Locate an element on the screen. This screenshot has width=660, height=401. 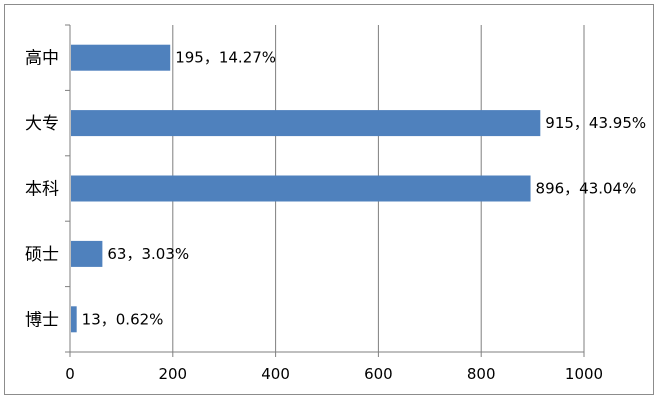
x-tick-label: 200 is located at coordinates (172, 374).